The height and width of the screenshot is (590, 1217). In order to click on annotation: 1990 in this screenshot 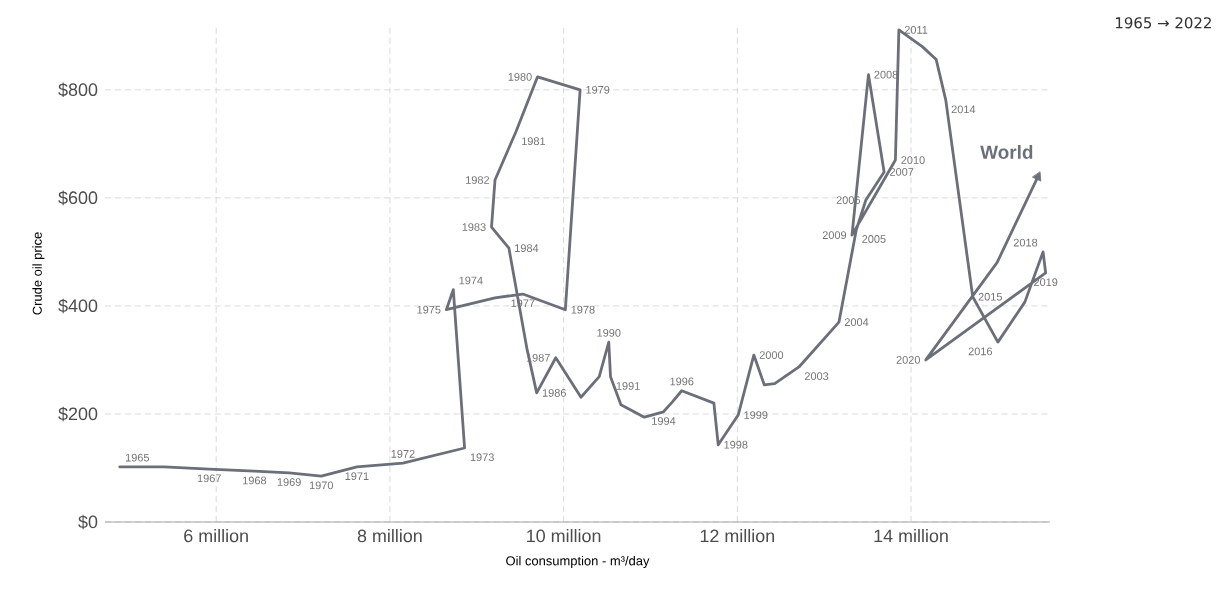, I will do `click(609, 332)`.